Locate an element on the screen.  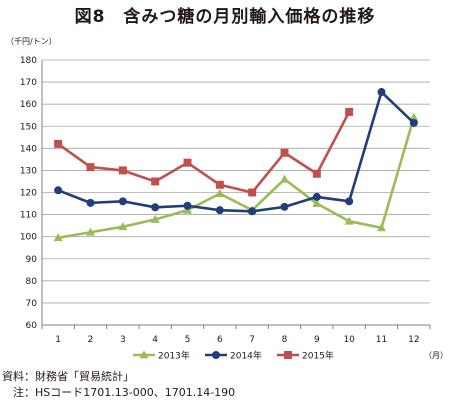
source-line: 資料：財務省「貿易統計」 is located at coordinates (68, 376).